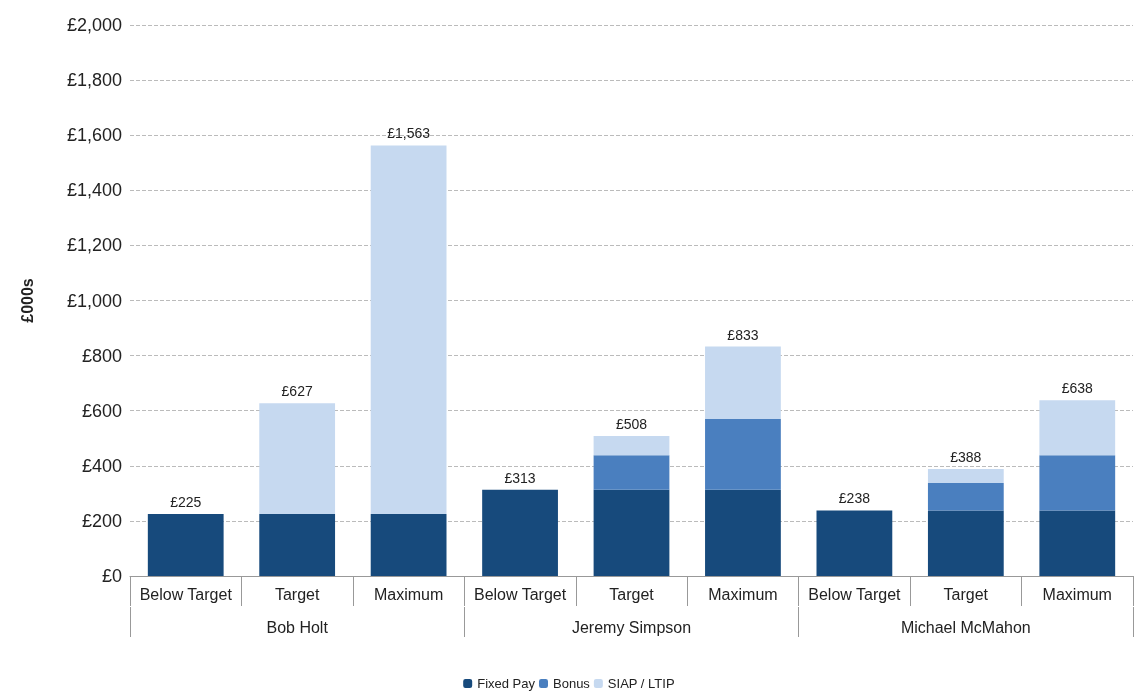 This screenshot has width=1138, height=695. Describe the element at coordinates (297, 391) in the screenshot. I see `total-label: £627` at that location.